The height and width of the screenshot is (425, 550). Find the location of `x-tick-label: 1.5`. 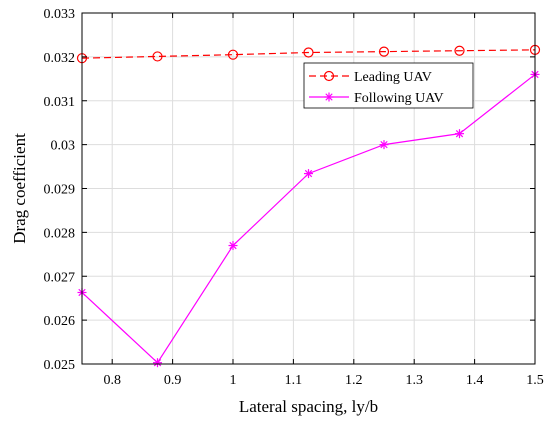

x-tick-label: 1.5 is located at coordinates (535, 380).